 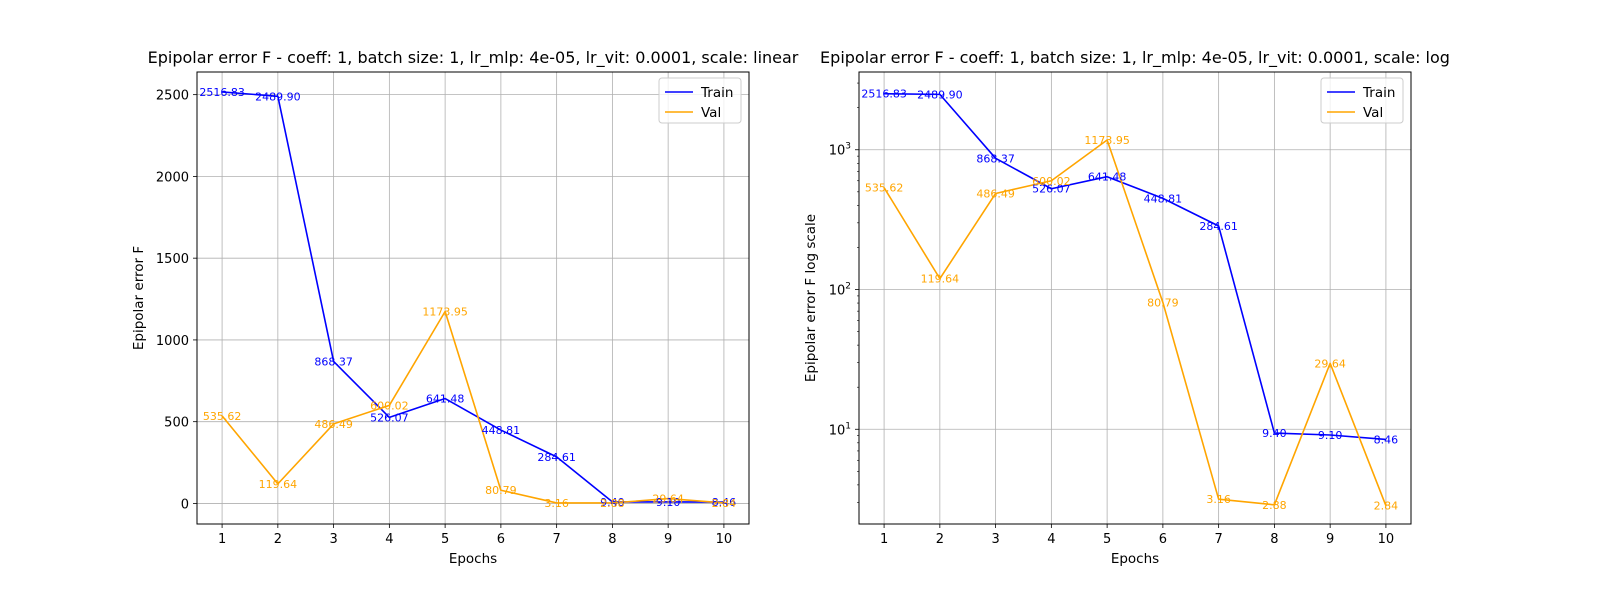 I want to click on y-tick-label: 10³, so click(x=840, y=150).